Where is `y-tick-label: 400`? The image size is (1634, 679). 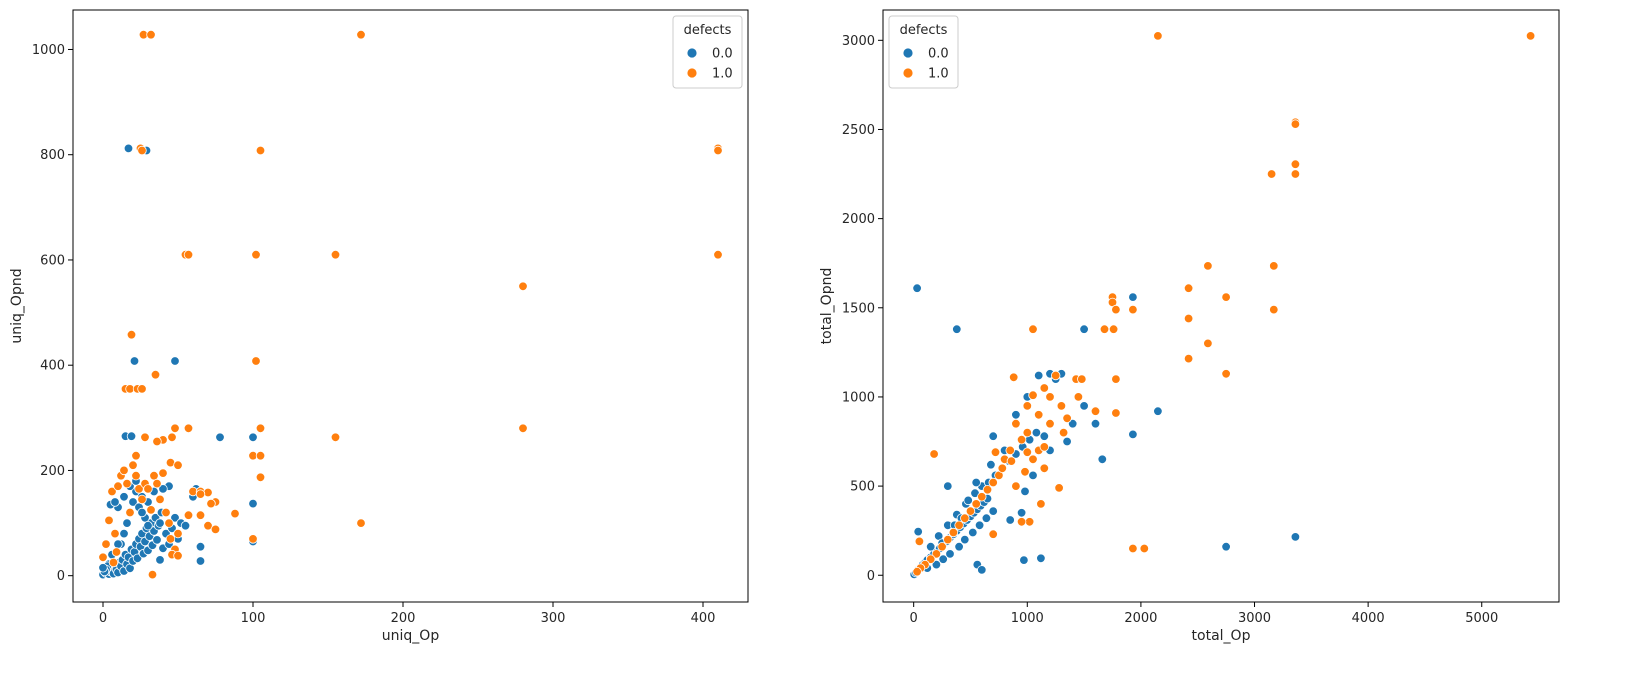 y-tick-label: 400 is located at coordinates (52, 366).